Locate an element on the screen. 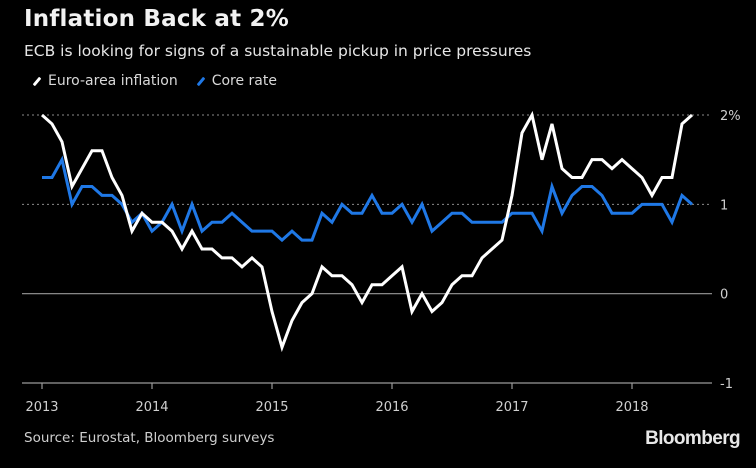 Image resolution: width=756 pixels, height=468 pixels. legend-item-core-rate: Core rate is located at coordinates (236, 81).